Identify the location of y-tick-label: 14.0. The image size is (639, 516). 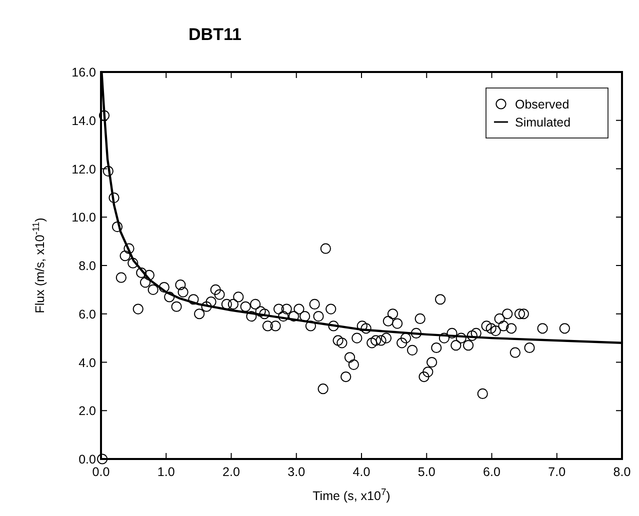
(84, 121).